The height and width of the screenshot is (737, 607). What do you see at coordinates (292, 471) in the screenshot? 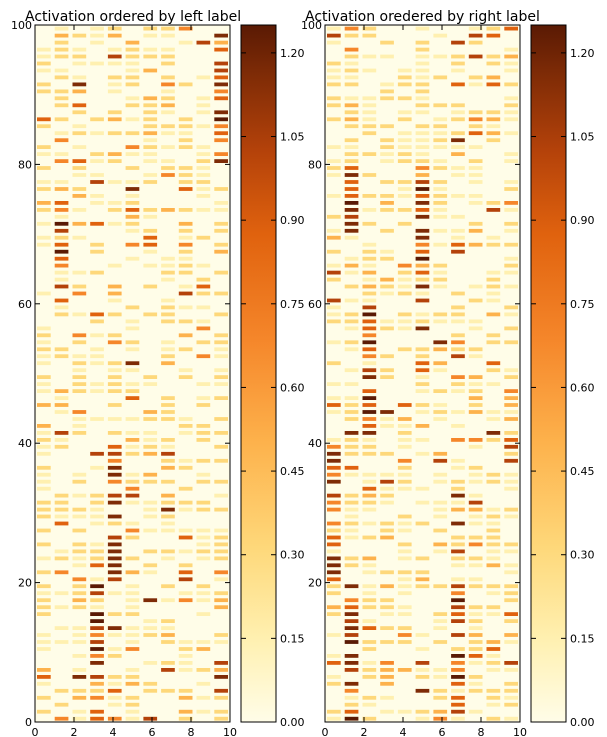
I see `colorbar-tick-label: 0.45` at bounding box center [292, 471].